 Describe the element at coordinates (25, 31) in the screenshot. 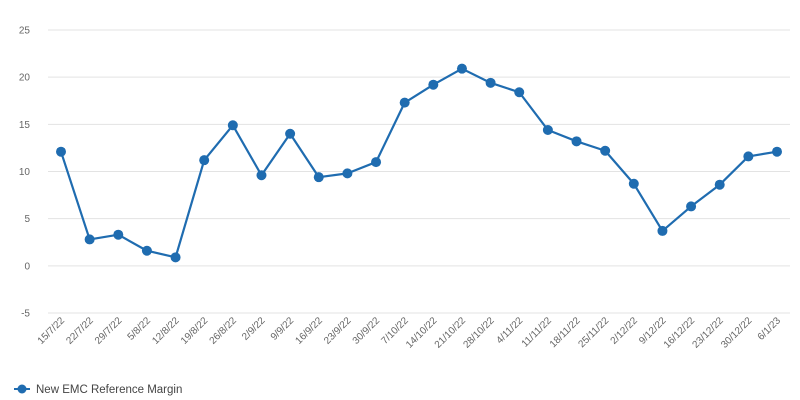

I see `y-tick-label: 25` at that location.